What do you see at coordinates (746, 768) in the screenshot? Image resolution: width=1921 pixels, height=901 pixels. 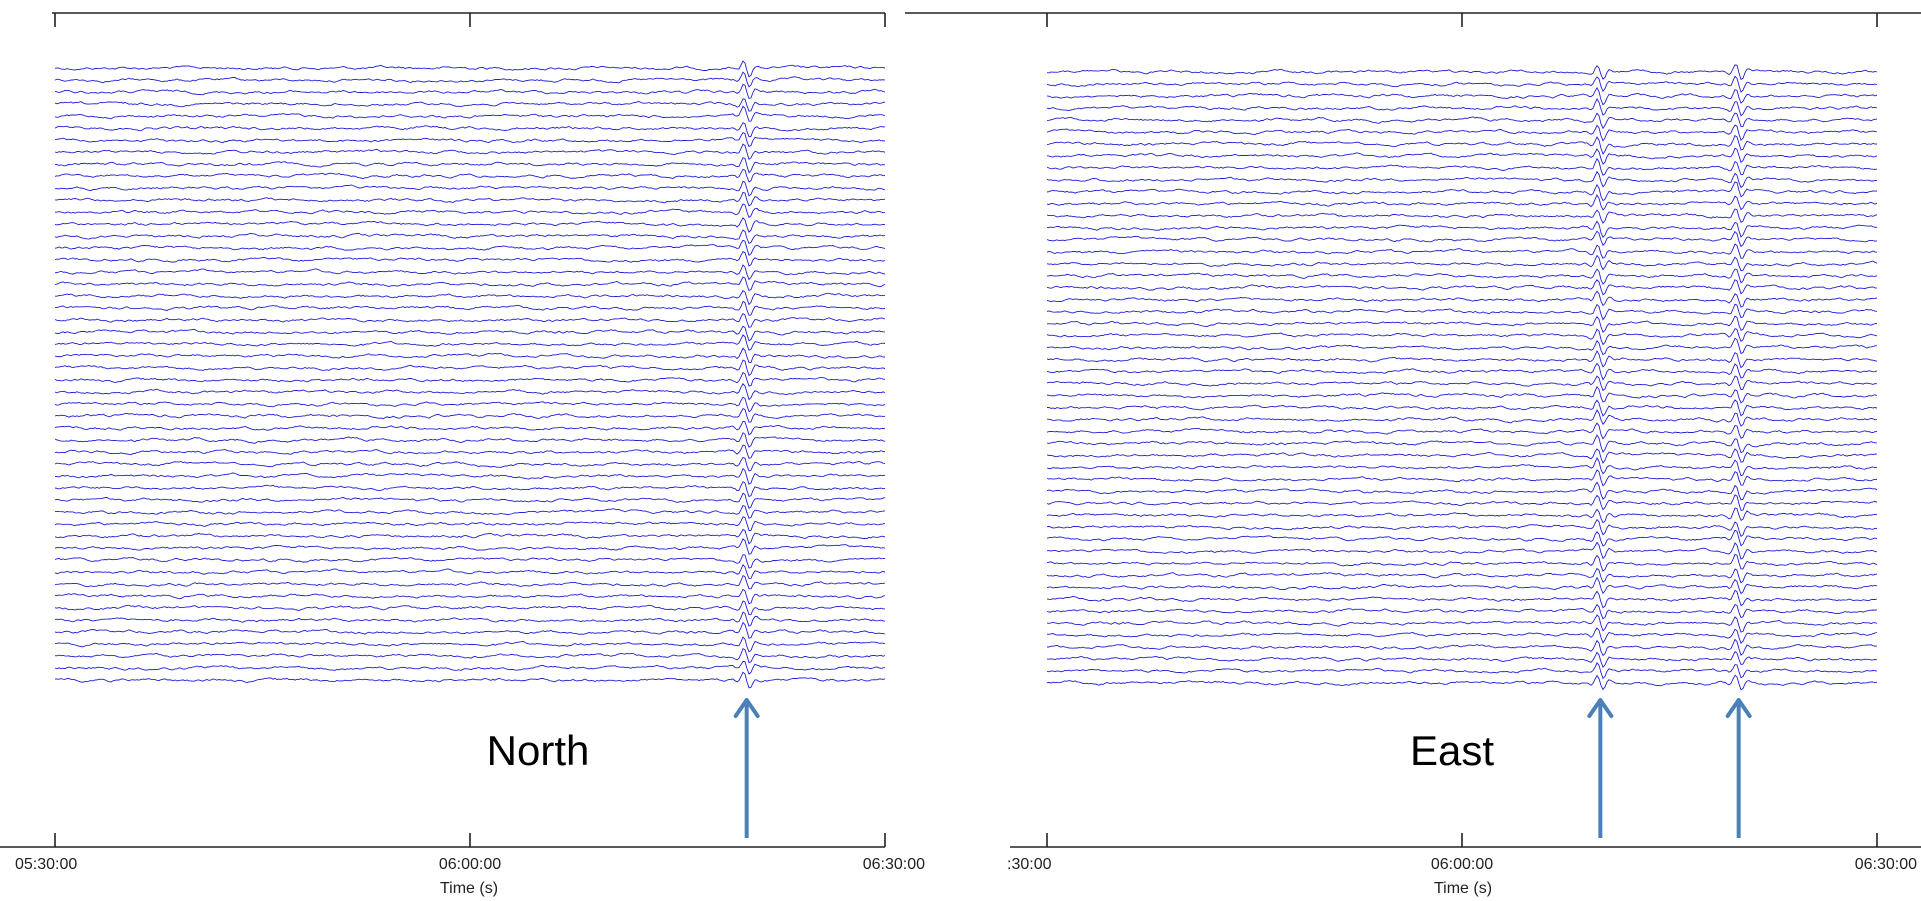 I see `arrow-group` at bounding box center [746, 768].